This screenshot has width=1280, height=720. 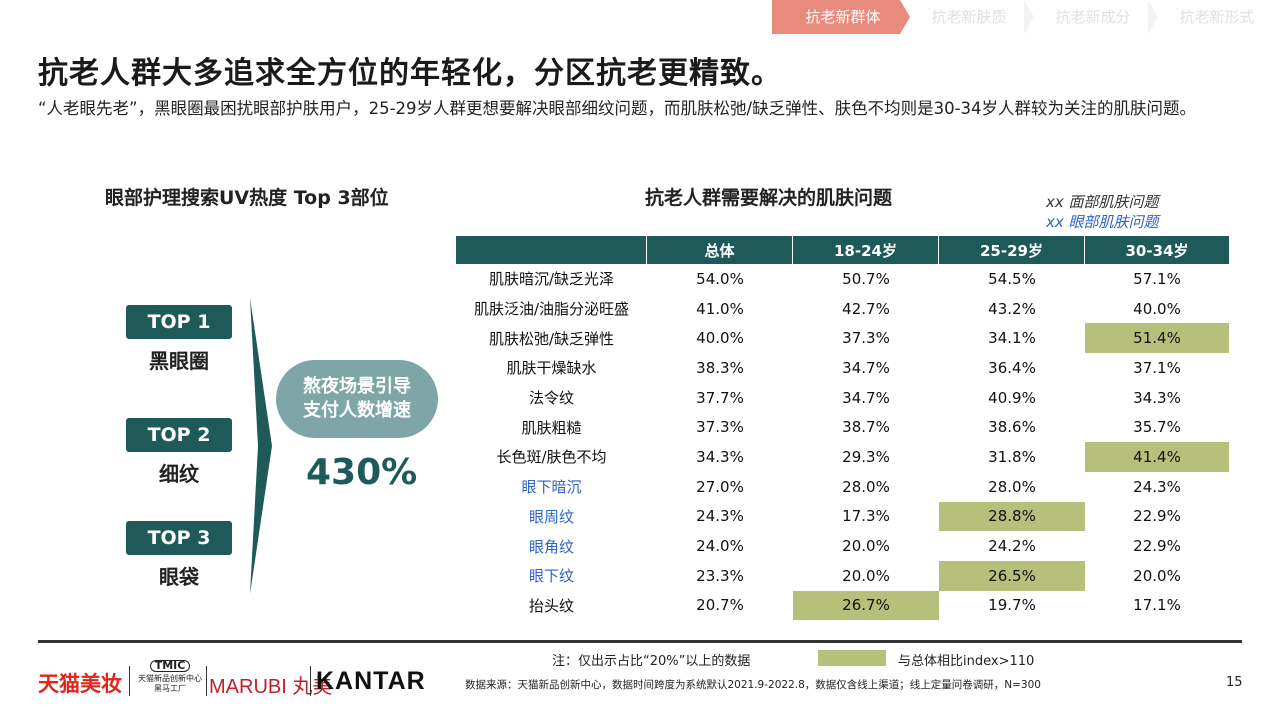 I want to click on top2-block: TOP 2 细纹, so click(x=179, y=452).